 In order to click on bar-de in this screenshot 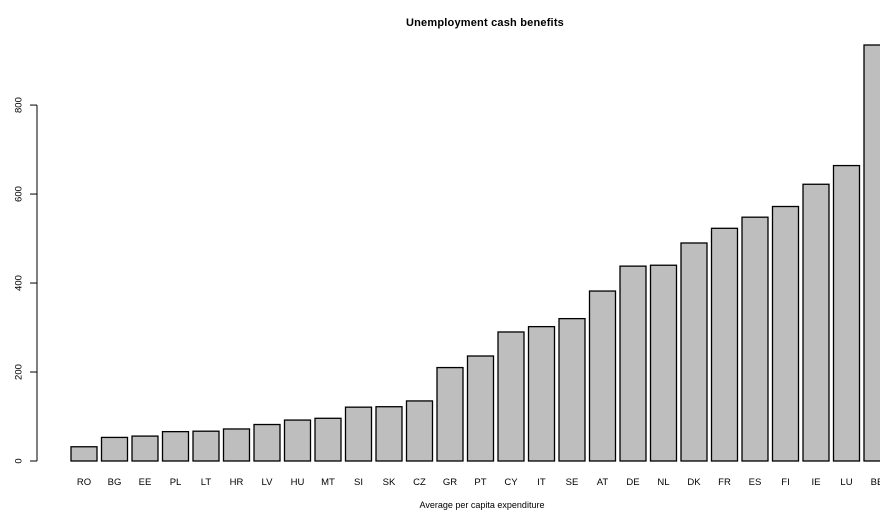, I will do `click(633, 363)`.